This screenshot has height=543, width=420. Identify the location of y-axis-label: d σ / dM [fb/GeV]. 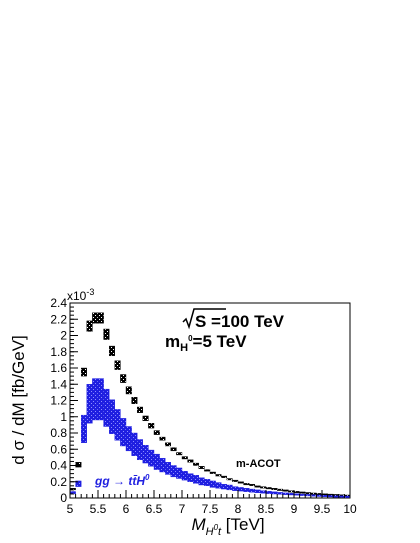
(18, 400).